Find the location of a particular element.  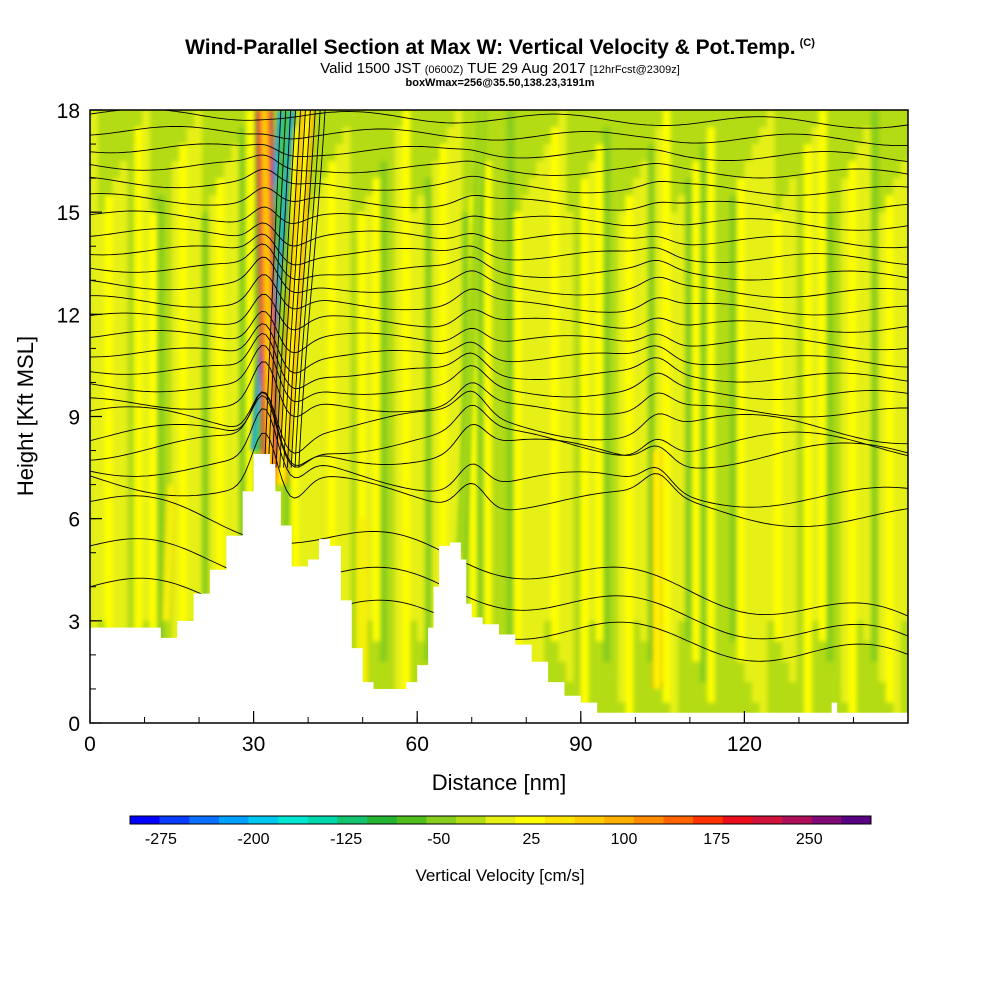

y-tick-label: 0 is located at coordinates (74, 724).